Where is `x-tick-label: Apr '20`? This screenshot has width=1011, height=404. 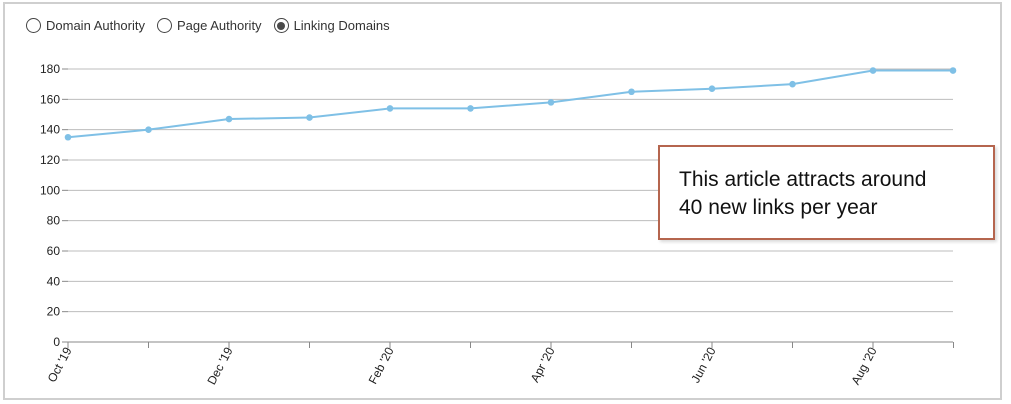 x-tick-label: Apr '20 is located at coordinates (543, 365).